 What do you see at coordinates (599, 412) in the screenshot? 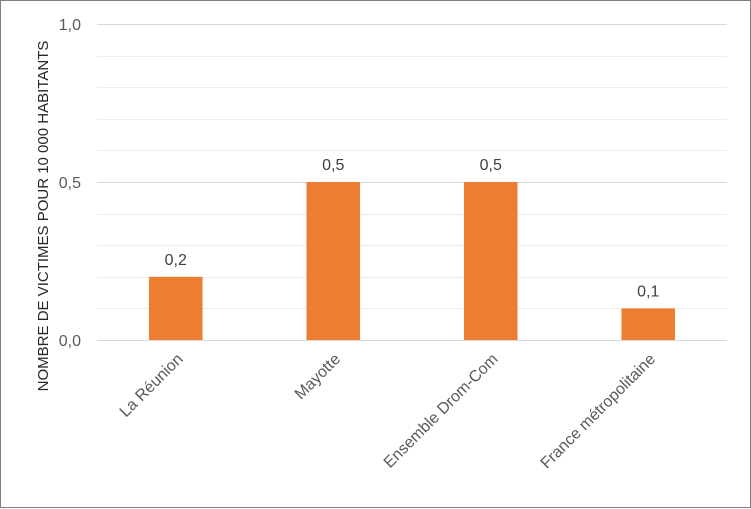
I see `category-label: France métropolitaine` at bounding box center [599, 412].